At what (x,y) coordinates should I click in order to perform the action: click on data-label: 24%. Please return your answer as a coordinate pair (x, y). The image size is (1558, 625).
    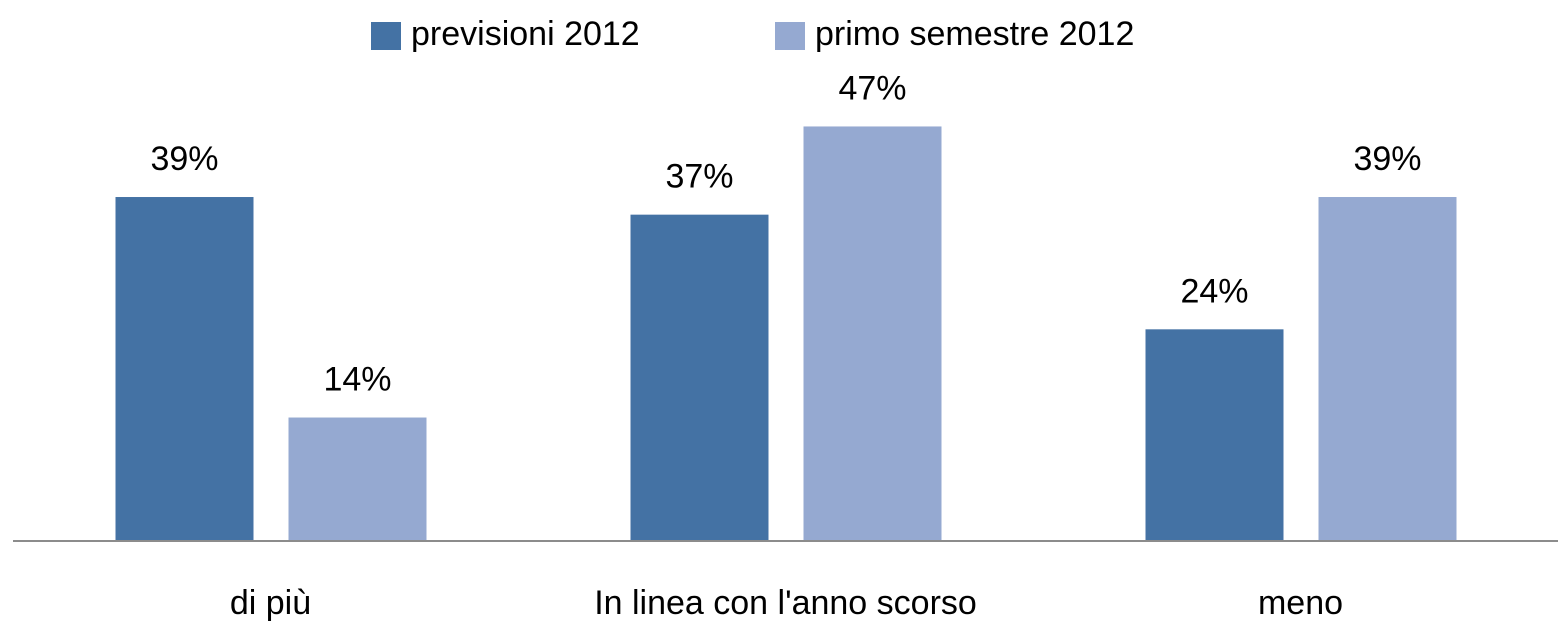
    Looking at the image, I should click on (1214, 291).